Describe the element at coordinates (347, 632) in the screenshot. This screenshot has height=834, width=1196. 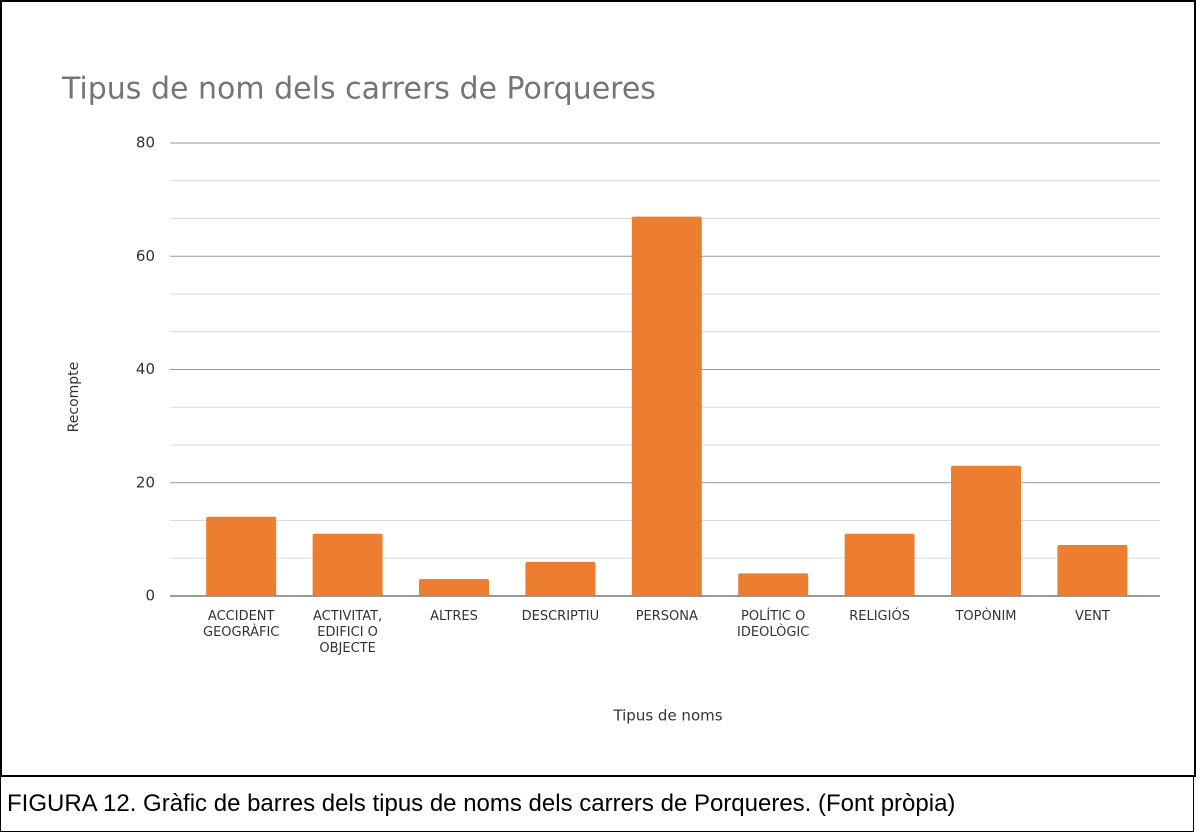
I see `x-tick-label: ACTIVITAT, EDIFICI O OBJECTE` at that location.